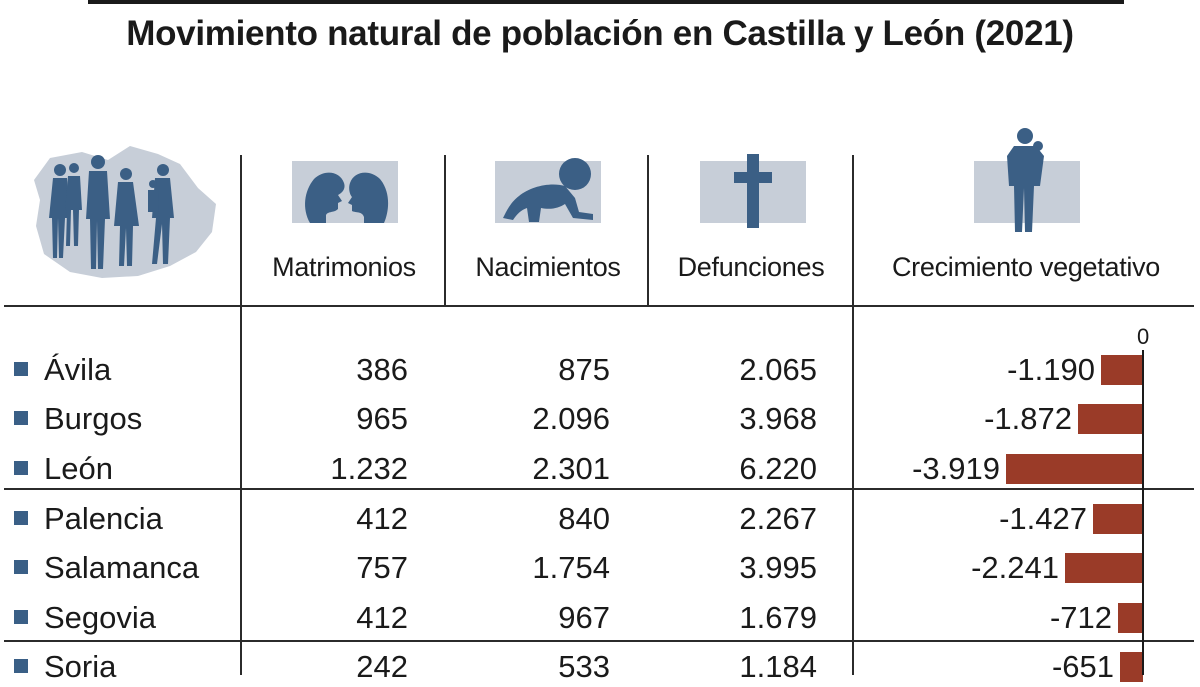 The image size is (1200, 687). What do you see at coordinates (584, 369) in the screenshot?
I see `cell-nacimientos: 875` at bounding box center [584, 369].